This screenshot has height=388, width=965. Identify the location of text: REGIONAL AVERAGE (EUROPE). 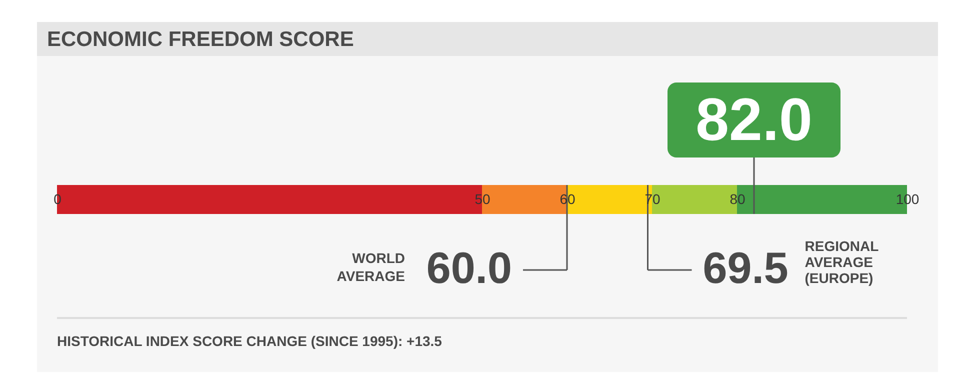
(842, 262).